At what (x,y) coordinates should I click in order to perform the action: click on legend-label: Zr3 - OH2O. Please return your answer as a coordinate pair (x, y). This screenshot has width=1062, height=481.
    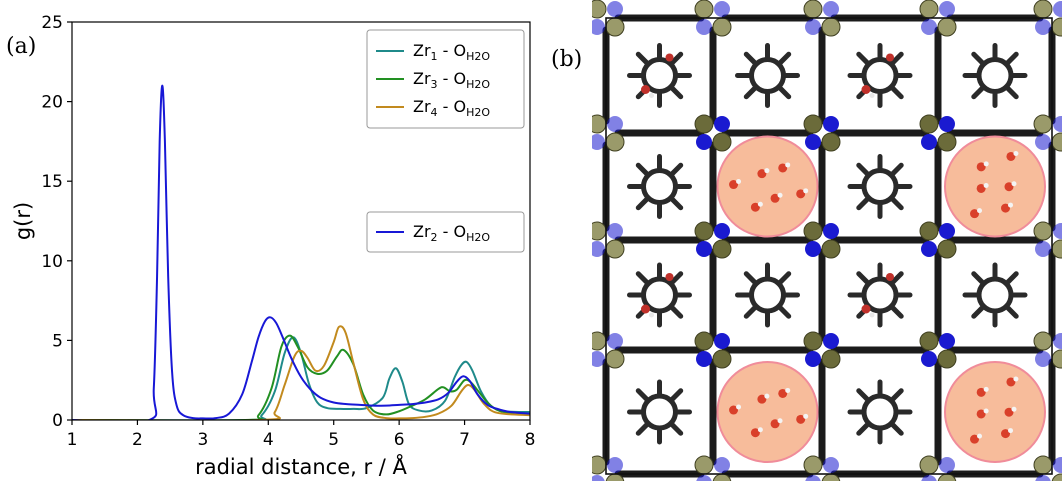
    Looking at the image, I should click on (451, 80).